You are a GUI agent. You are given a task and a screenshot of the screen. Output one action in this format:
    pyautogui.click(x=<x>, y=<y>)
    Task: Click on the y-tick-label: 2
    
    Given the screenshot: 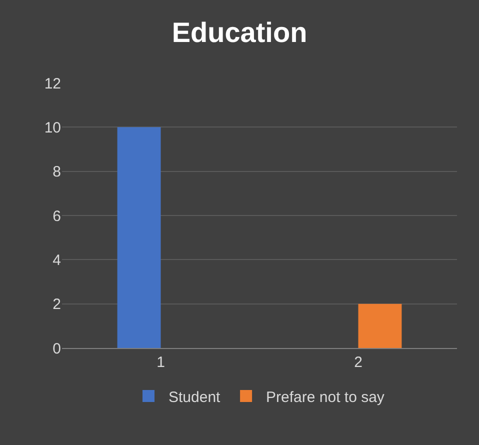 What is the action you would take?
    pyautogui.click(x=56, y=305)
    